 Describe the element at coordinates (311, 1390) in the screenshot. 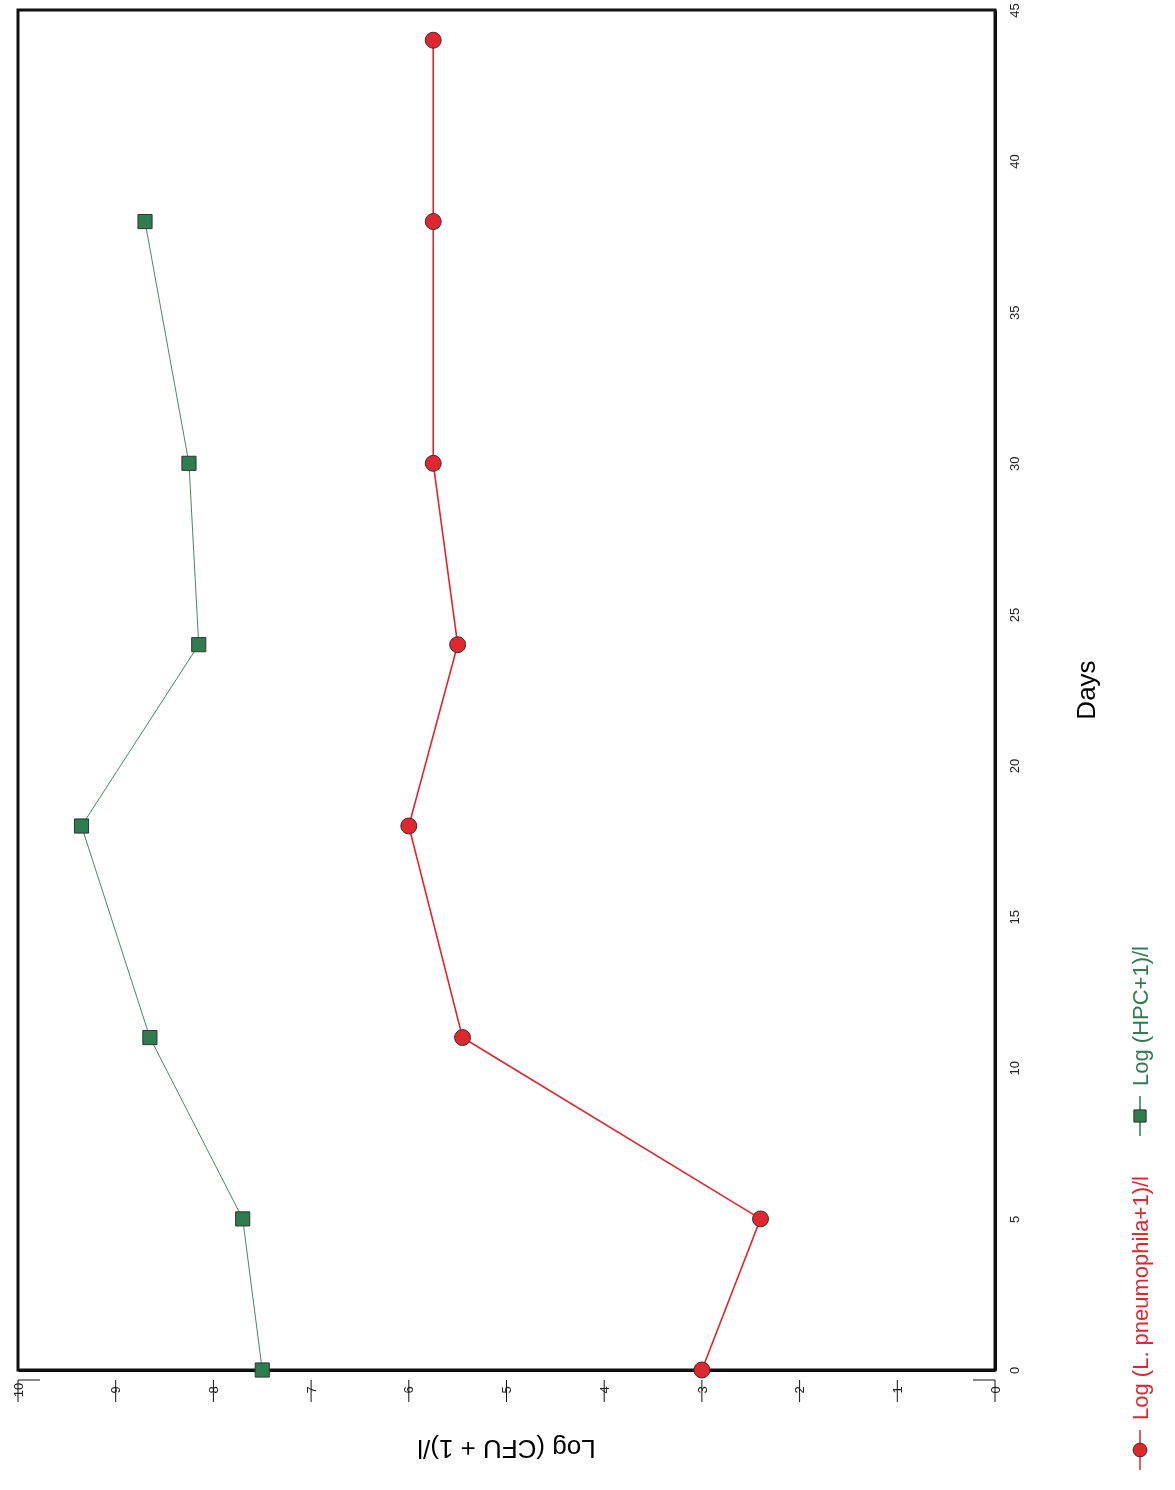

I see `x-tick-label: 7` at that location.